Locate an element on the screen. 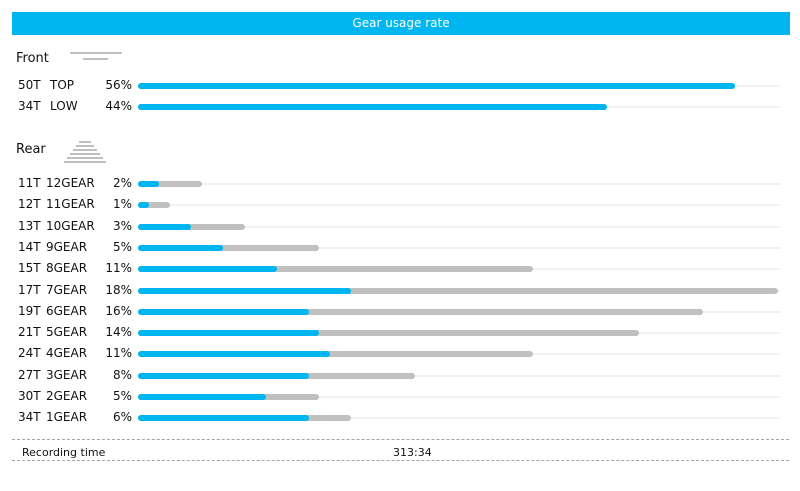 This screenshot has width=800, height=491. tooth-label: 17T is located at coordinates (29, 289).